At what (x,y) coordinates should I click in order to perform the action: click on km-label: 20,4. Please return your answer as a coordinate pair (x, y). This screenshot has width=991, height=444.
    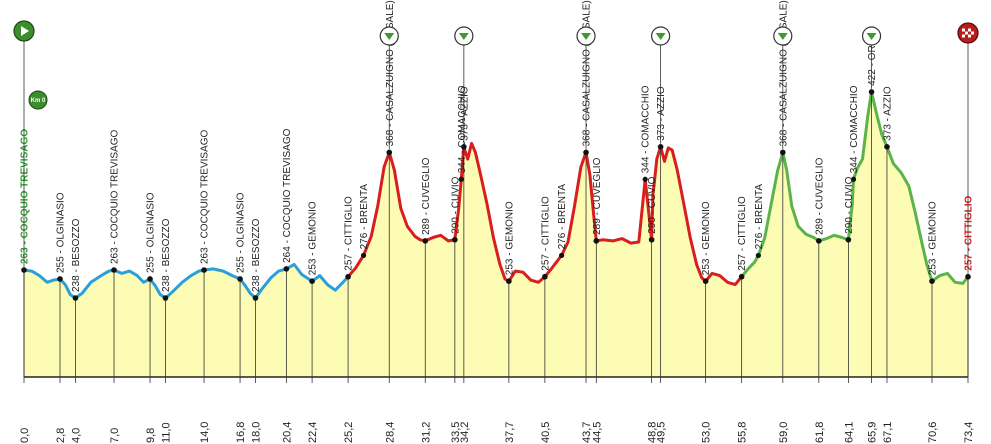
    Looking at the image, I should click on (287, 432).